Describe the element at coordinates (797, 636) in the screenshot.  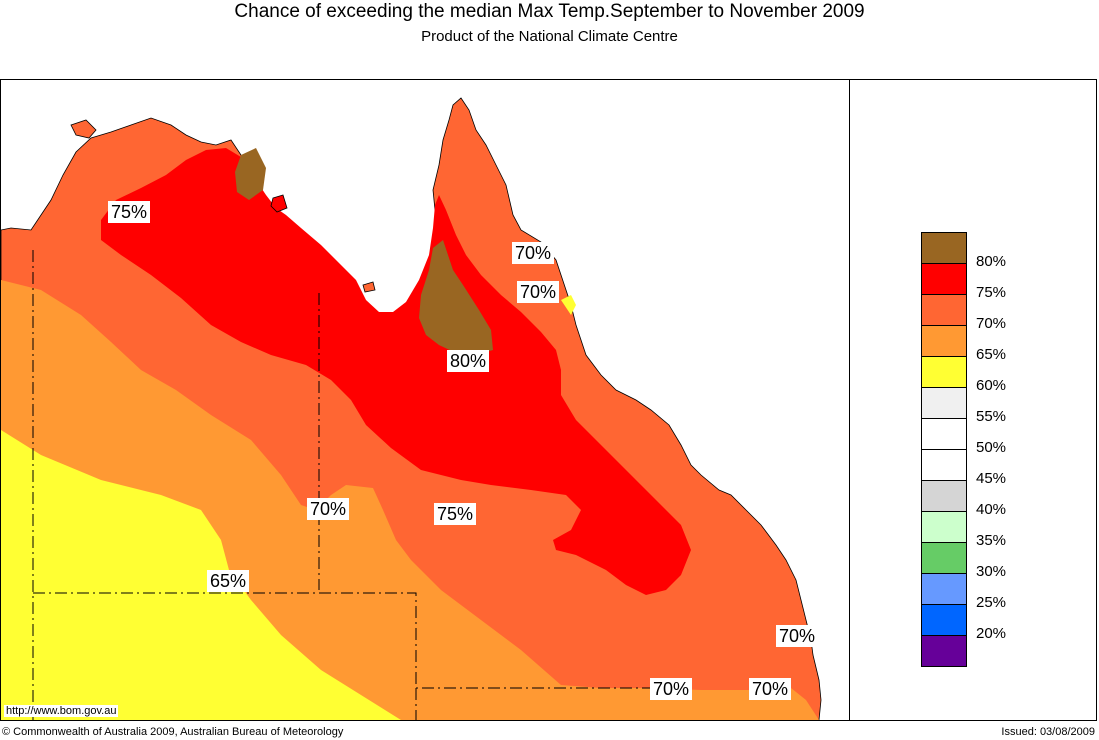
I see `contour-label-70-southeast-1: 70%` at that location.